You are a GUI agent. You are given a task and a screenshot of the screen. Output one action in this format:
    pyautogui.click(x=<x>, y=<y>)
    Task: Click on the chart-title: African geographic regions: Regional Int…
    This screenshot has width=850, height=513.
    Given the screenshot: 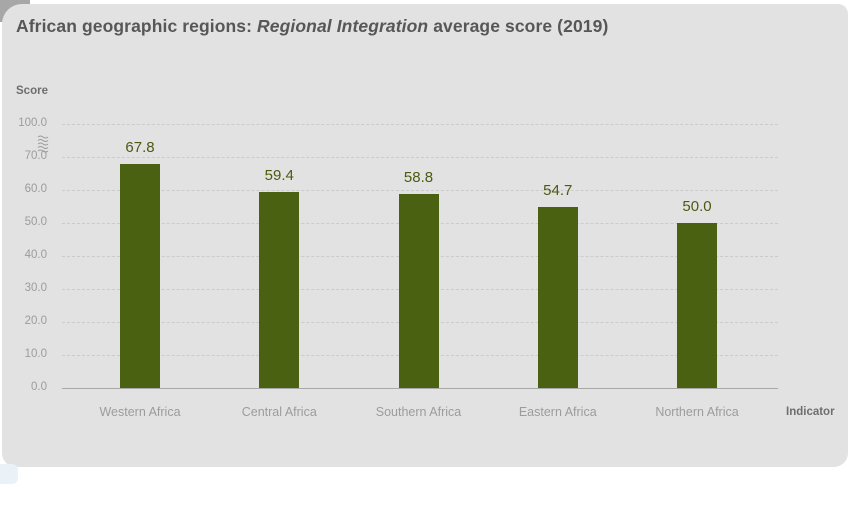 What is the action you would take?
    pyautogui.click(x=312, y=26)
    